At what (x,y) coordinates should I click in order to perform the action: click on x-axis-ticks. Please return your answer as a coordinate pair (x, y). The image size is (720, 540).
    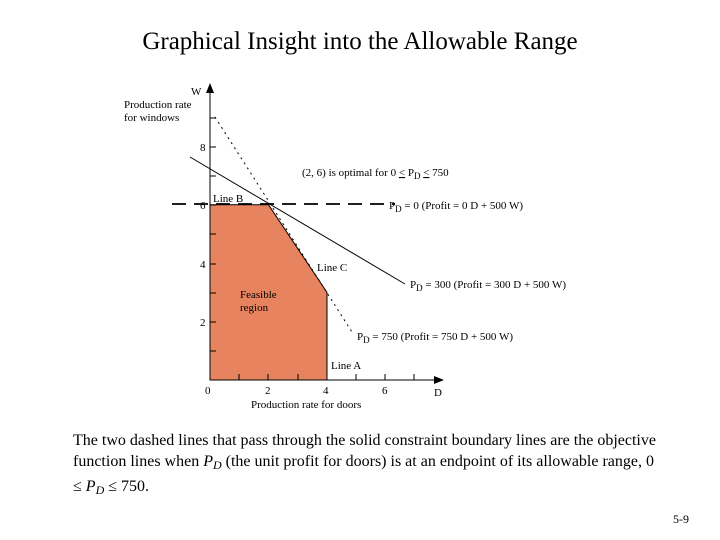
    Looking at the image, I should click on (326, 377).